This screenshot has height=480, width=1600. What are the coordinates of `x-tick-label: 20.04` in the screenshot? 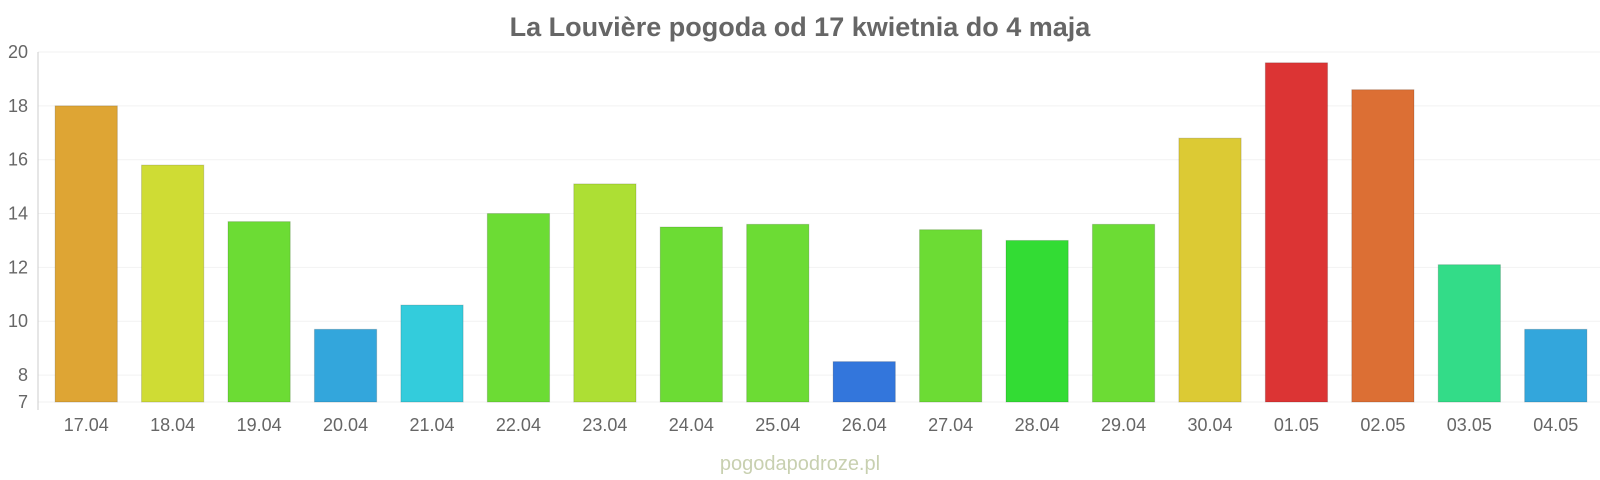 It's located at (345, 425).